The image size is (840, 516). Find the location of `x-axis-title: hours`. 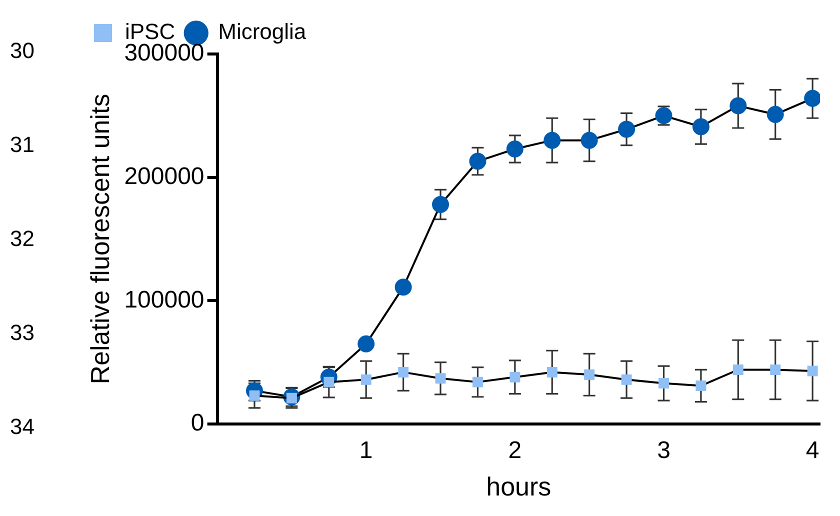

x-axis-title: hours is located at coordinates (519, 487).